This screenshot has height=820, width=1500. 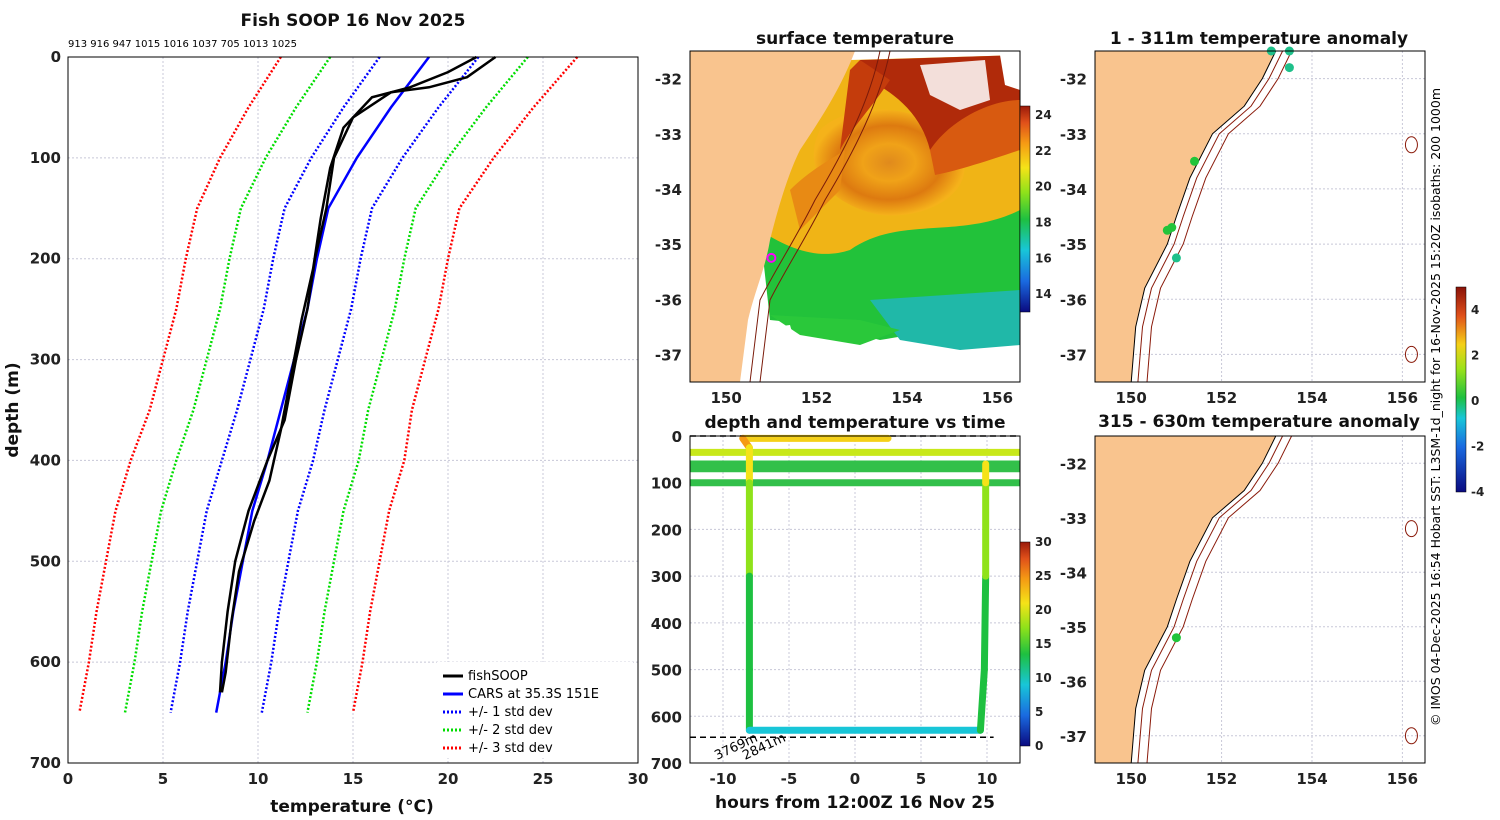 What do you see at coordinates (182, 44) in the screenshot?
I see `profile-top-annotation: 913 916 947 1015 1016 1037 705 1013 1025` at bounding box center [182, 44].